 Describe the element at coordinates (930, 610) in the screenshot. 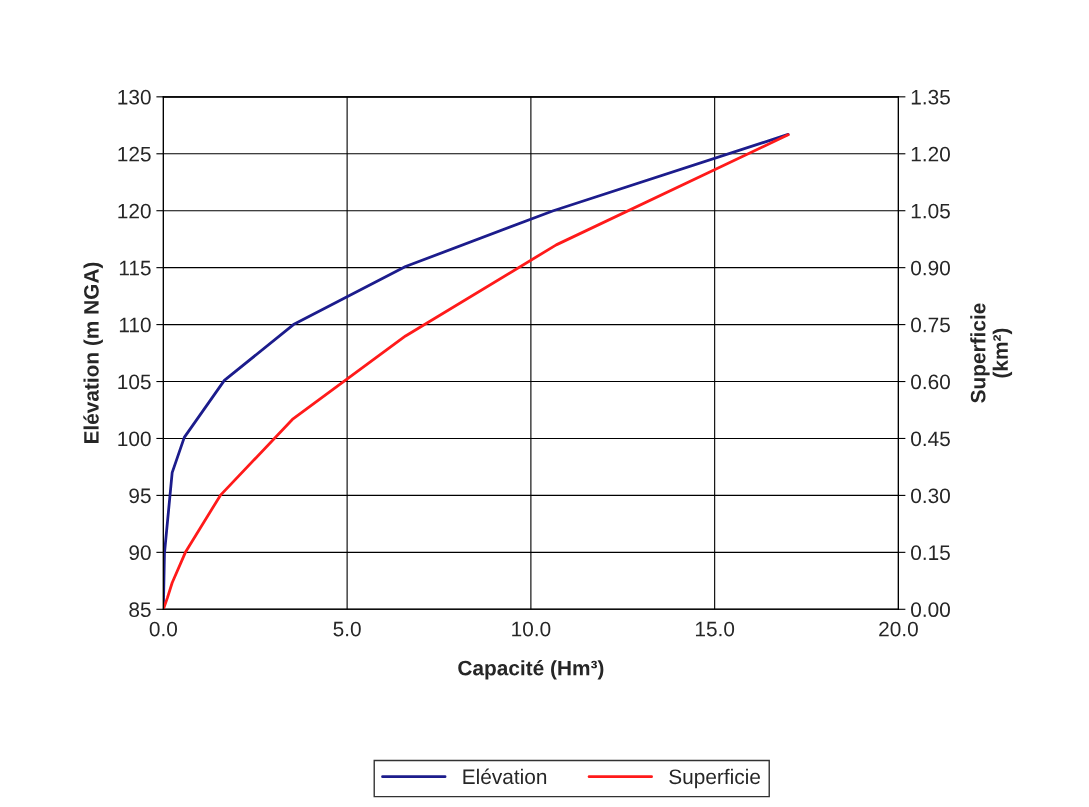

I see `y2-tick-label: 0.00` at that location.